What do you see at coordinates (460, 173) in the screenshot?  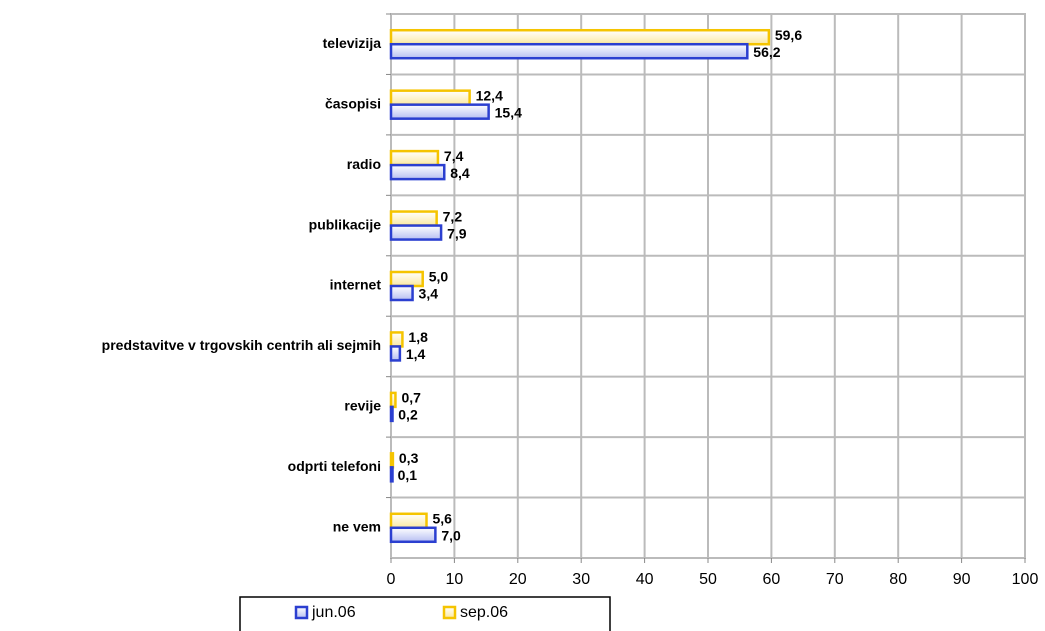 I see `data-label: 8,4` at bounding box center [460, 173].